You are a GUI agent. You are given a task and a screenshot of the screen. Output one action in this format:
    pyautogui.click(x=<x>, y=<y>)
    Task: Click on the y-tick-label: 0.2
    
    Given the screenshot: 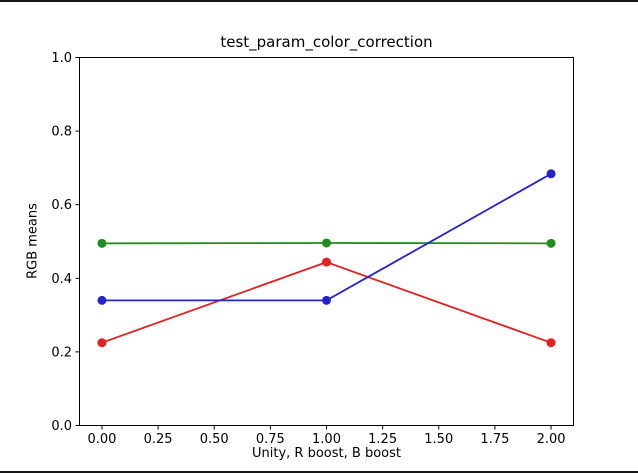 What is the action you would take?
    pyautogui.click(x=61, y=352)
    